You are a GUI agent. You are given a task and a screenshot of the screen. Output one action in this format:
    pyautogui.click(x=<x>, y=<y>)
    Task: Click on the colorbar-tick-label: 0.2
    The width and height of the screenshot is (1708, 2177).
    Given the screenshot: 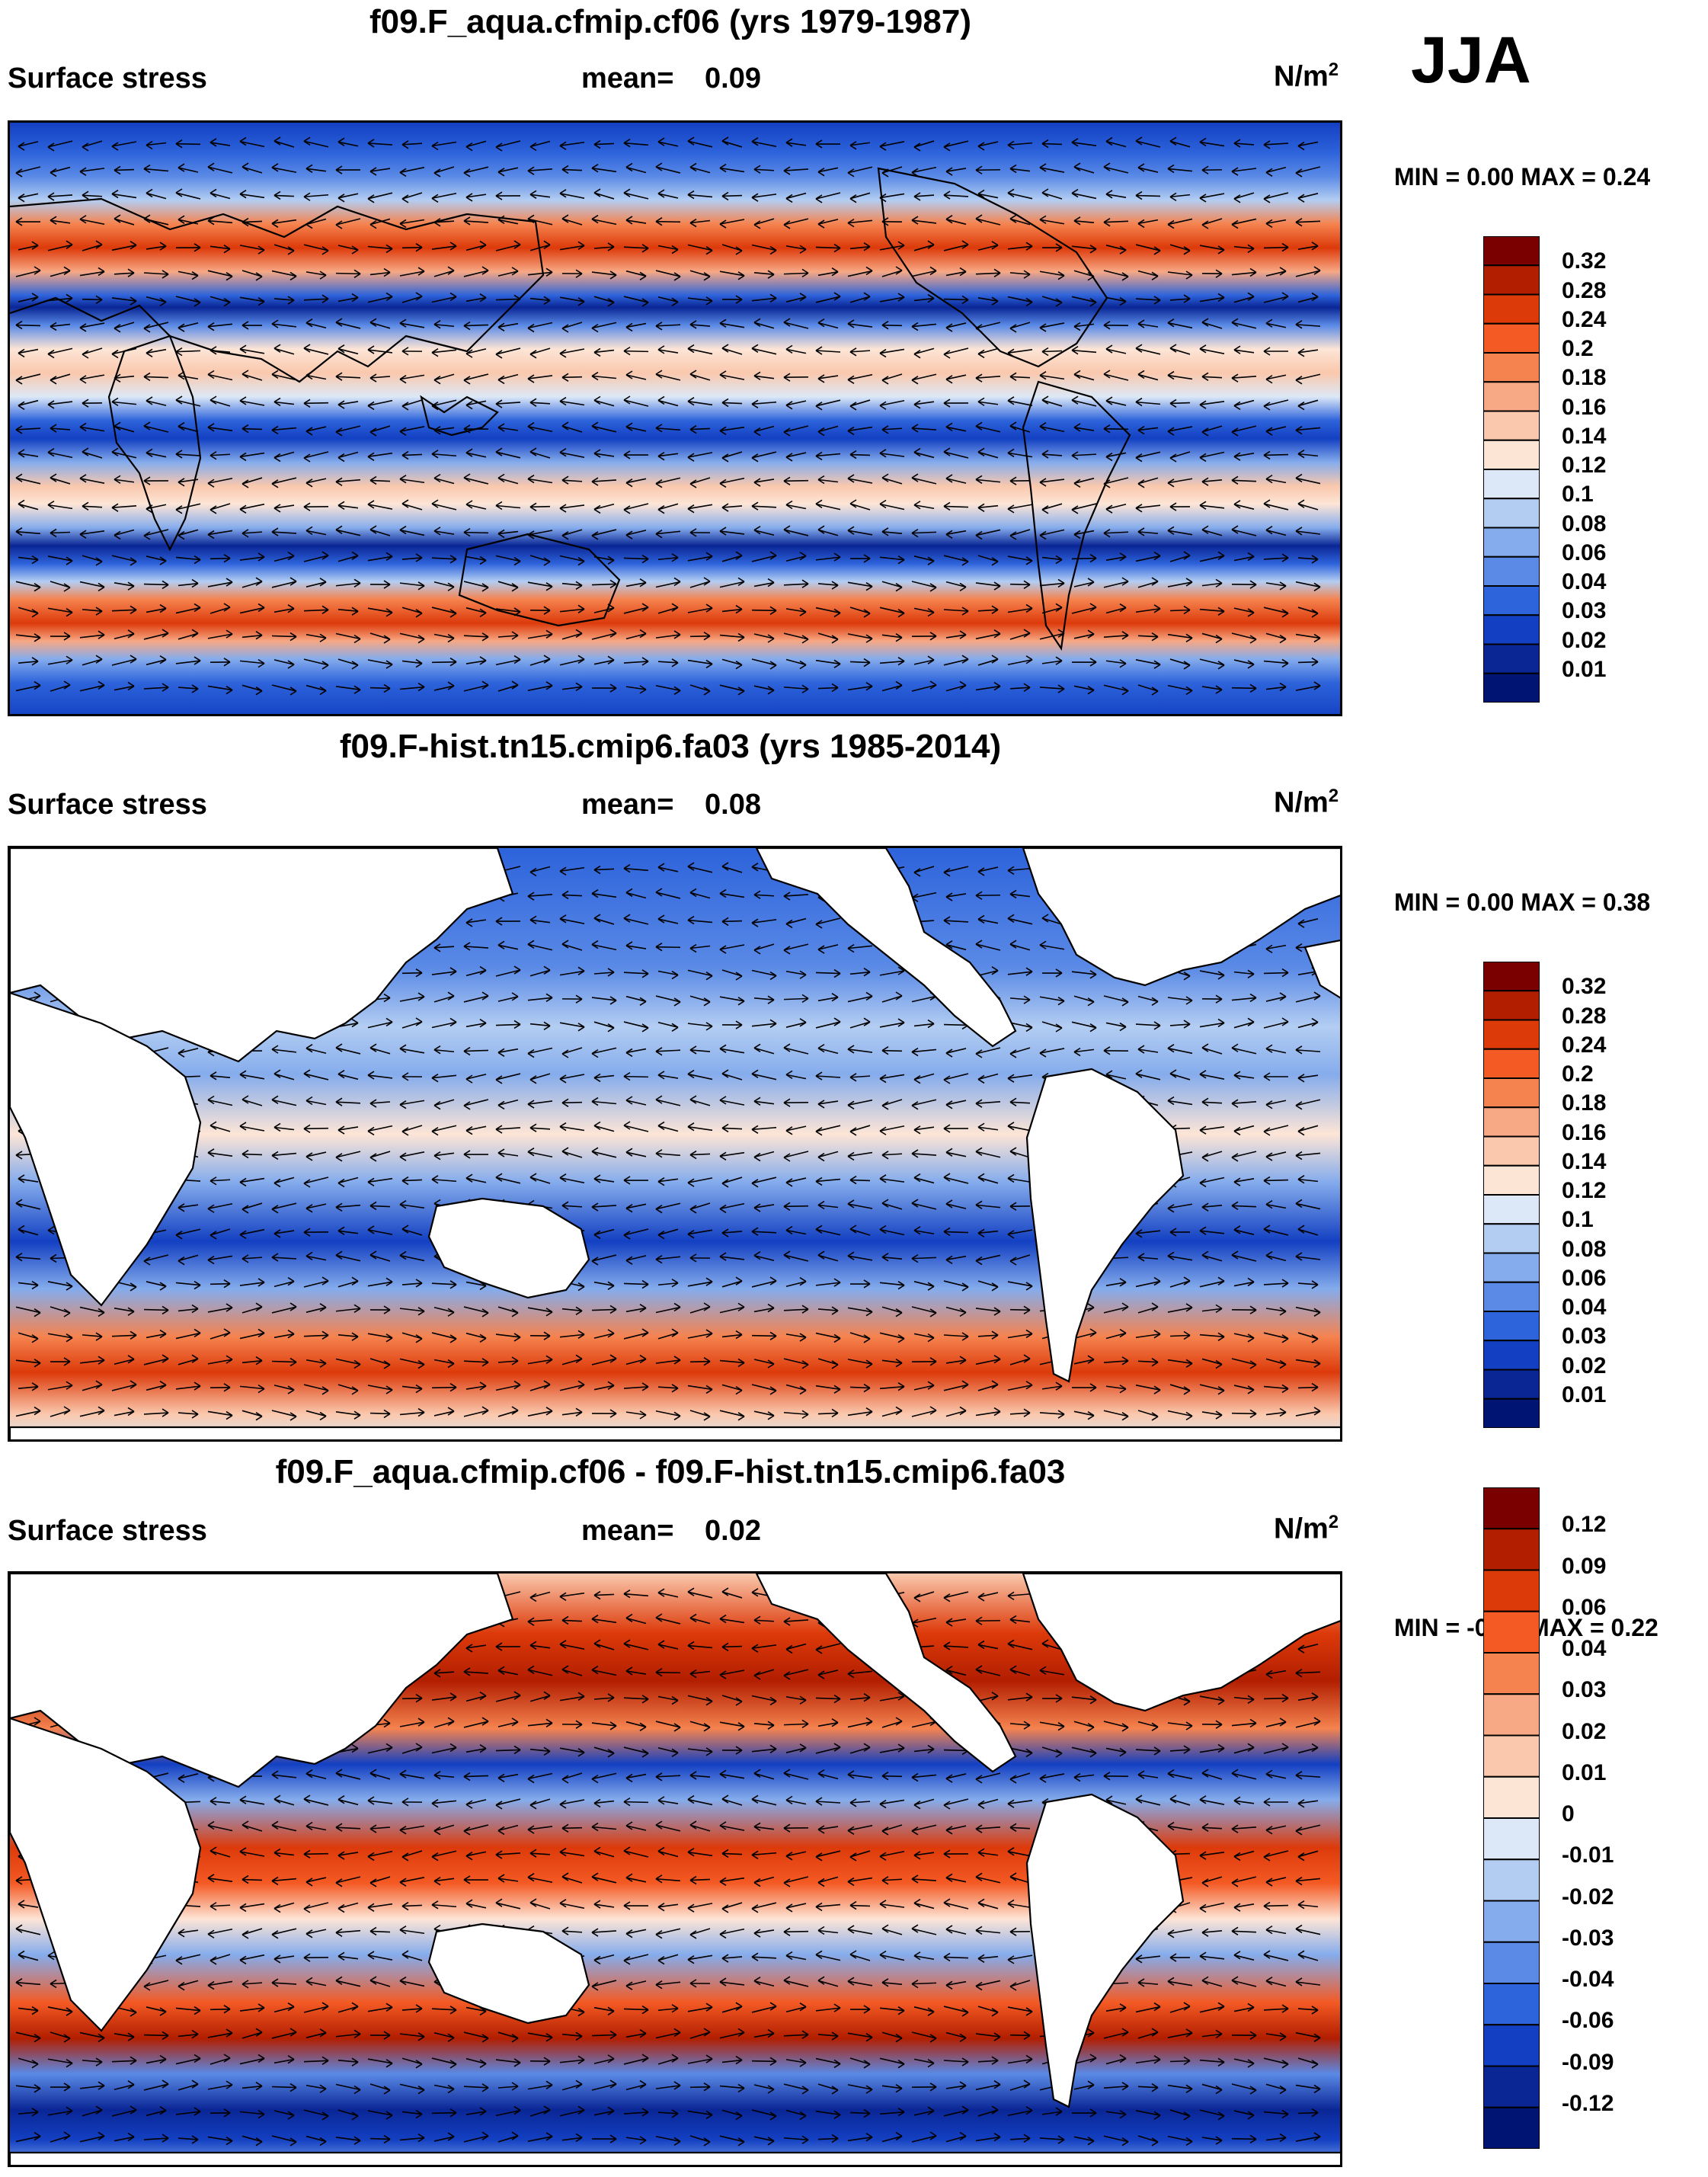 What is the action you would take?
    pyautogui.click(x=1578, y=348)
    